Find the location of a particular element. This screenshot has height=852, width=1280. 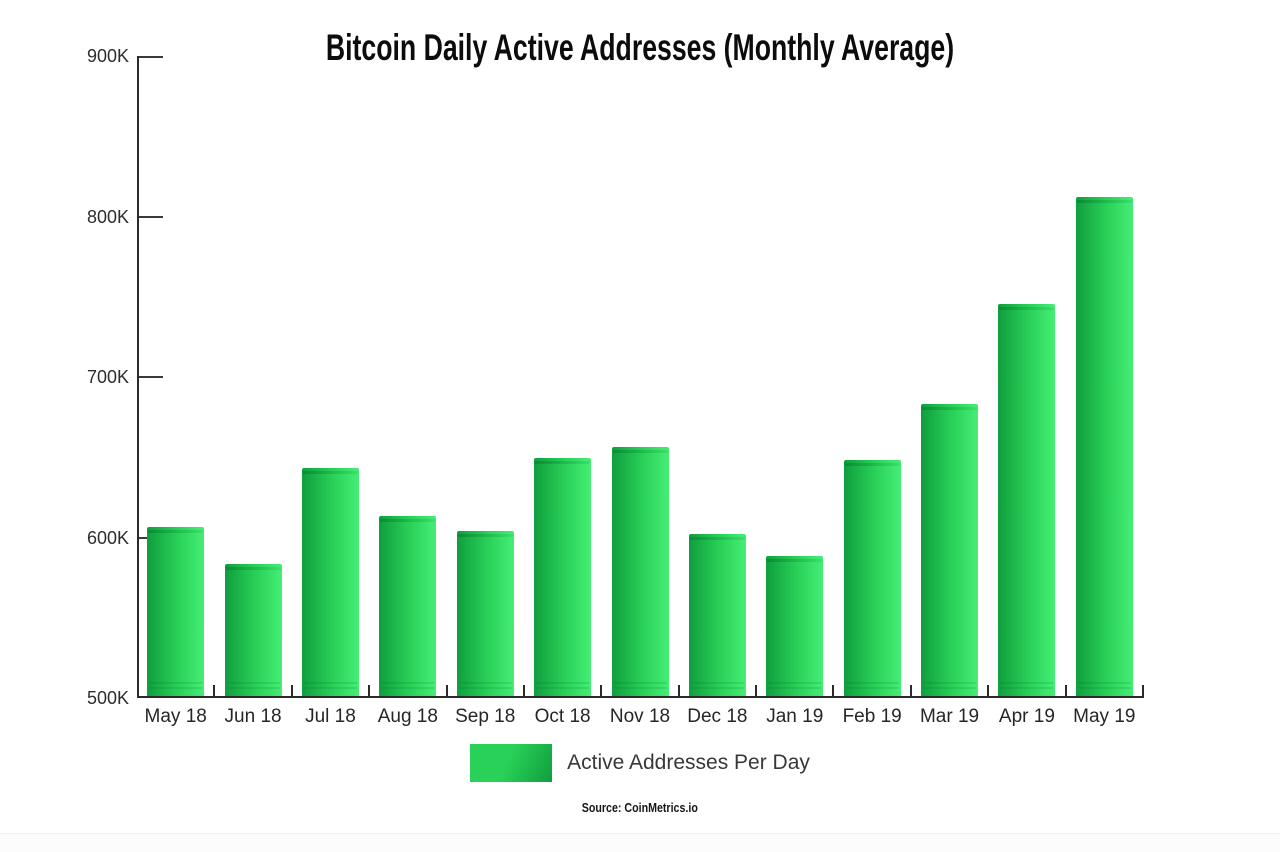

legend: Active Addresses Per Day is located at coordinates (640, 763).